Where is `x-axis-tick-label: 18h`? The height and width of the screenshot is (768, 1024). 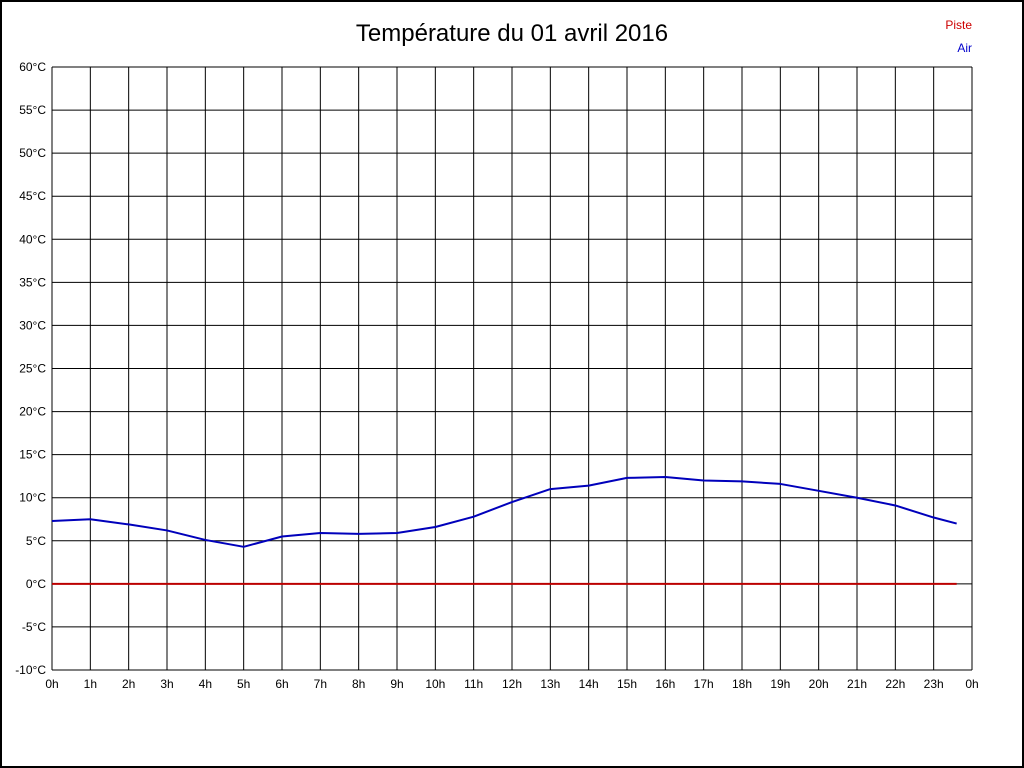 x-axis-tick-label: 18h is located at coordinates (742, 684).